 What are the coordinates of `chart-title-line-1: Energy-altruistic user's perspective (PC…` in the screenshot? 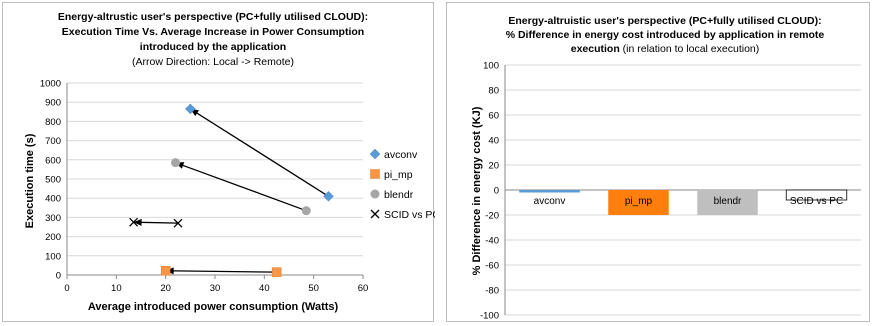 It's located at (664, 21).